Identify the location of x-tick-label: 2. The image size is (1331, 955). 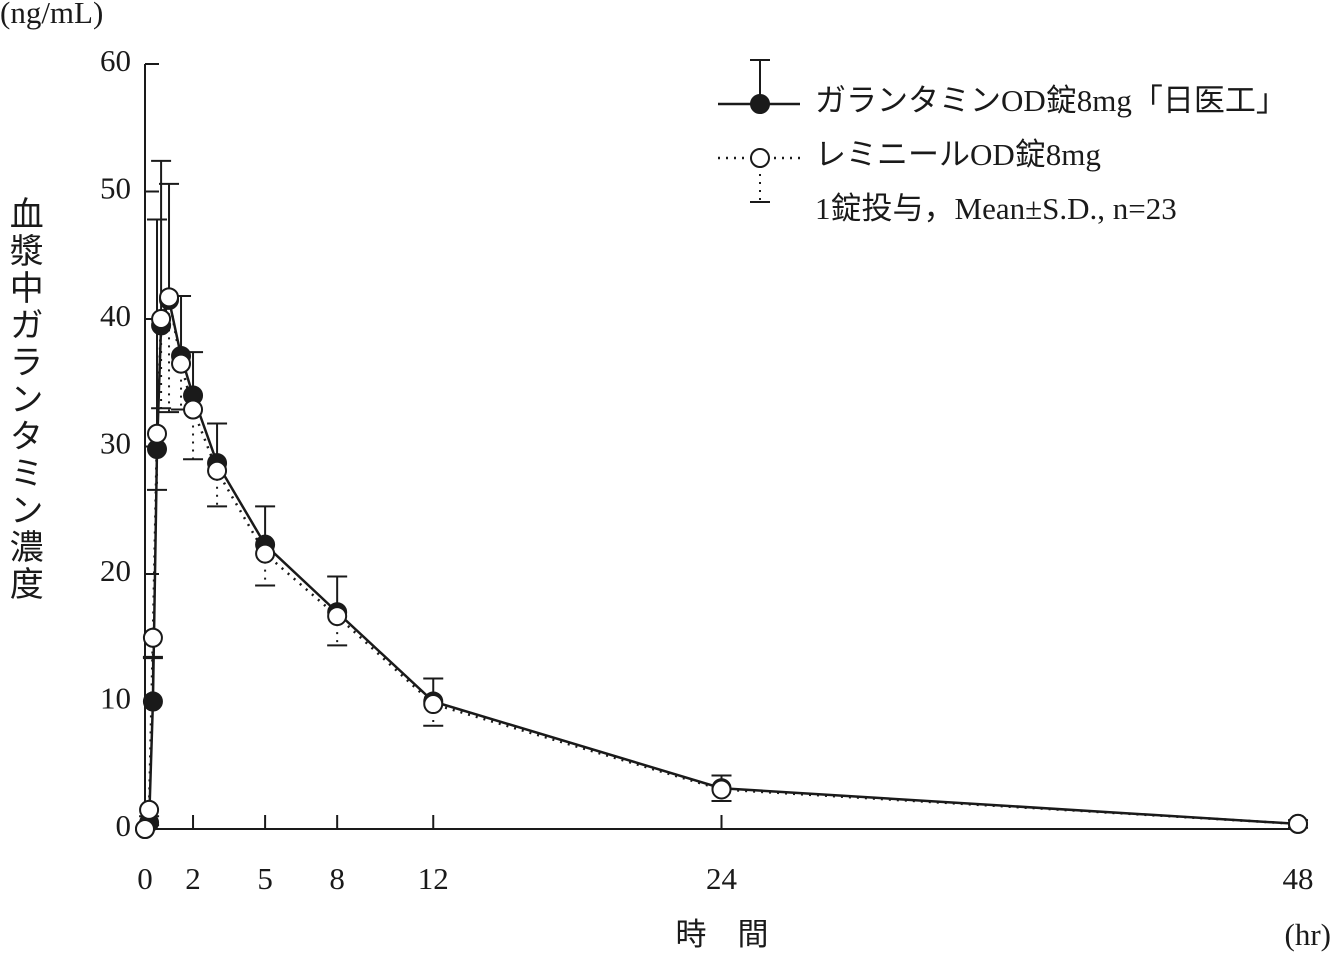
(193, 878).